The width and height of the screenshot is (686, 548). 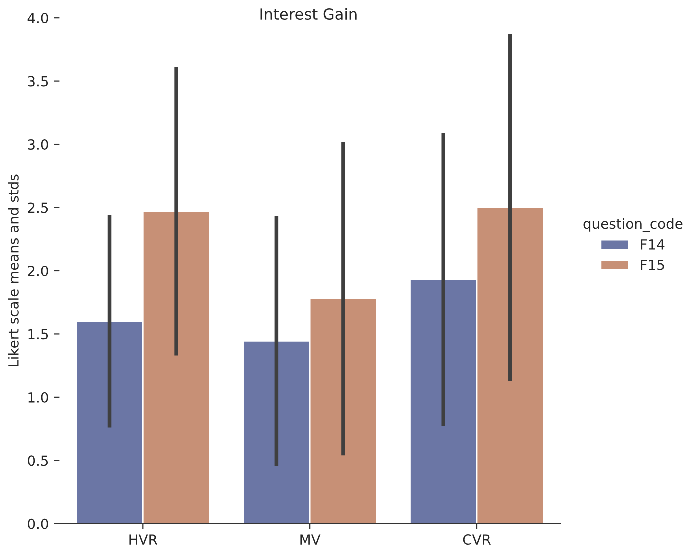 I want to click on chart-title: Interest Gain, so click(x=308, y=14).